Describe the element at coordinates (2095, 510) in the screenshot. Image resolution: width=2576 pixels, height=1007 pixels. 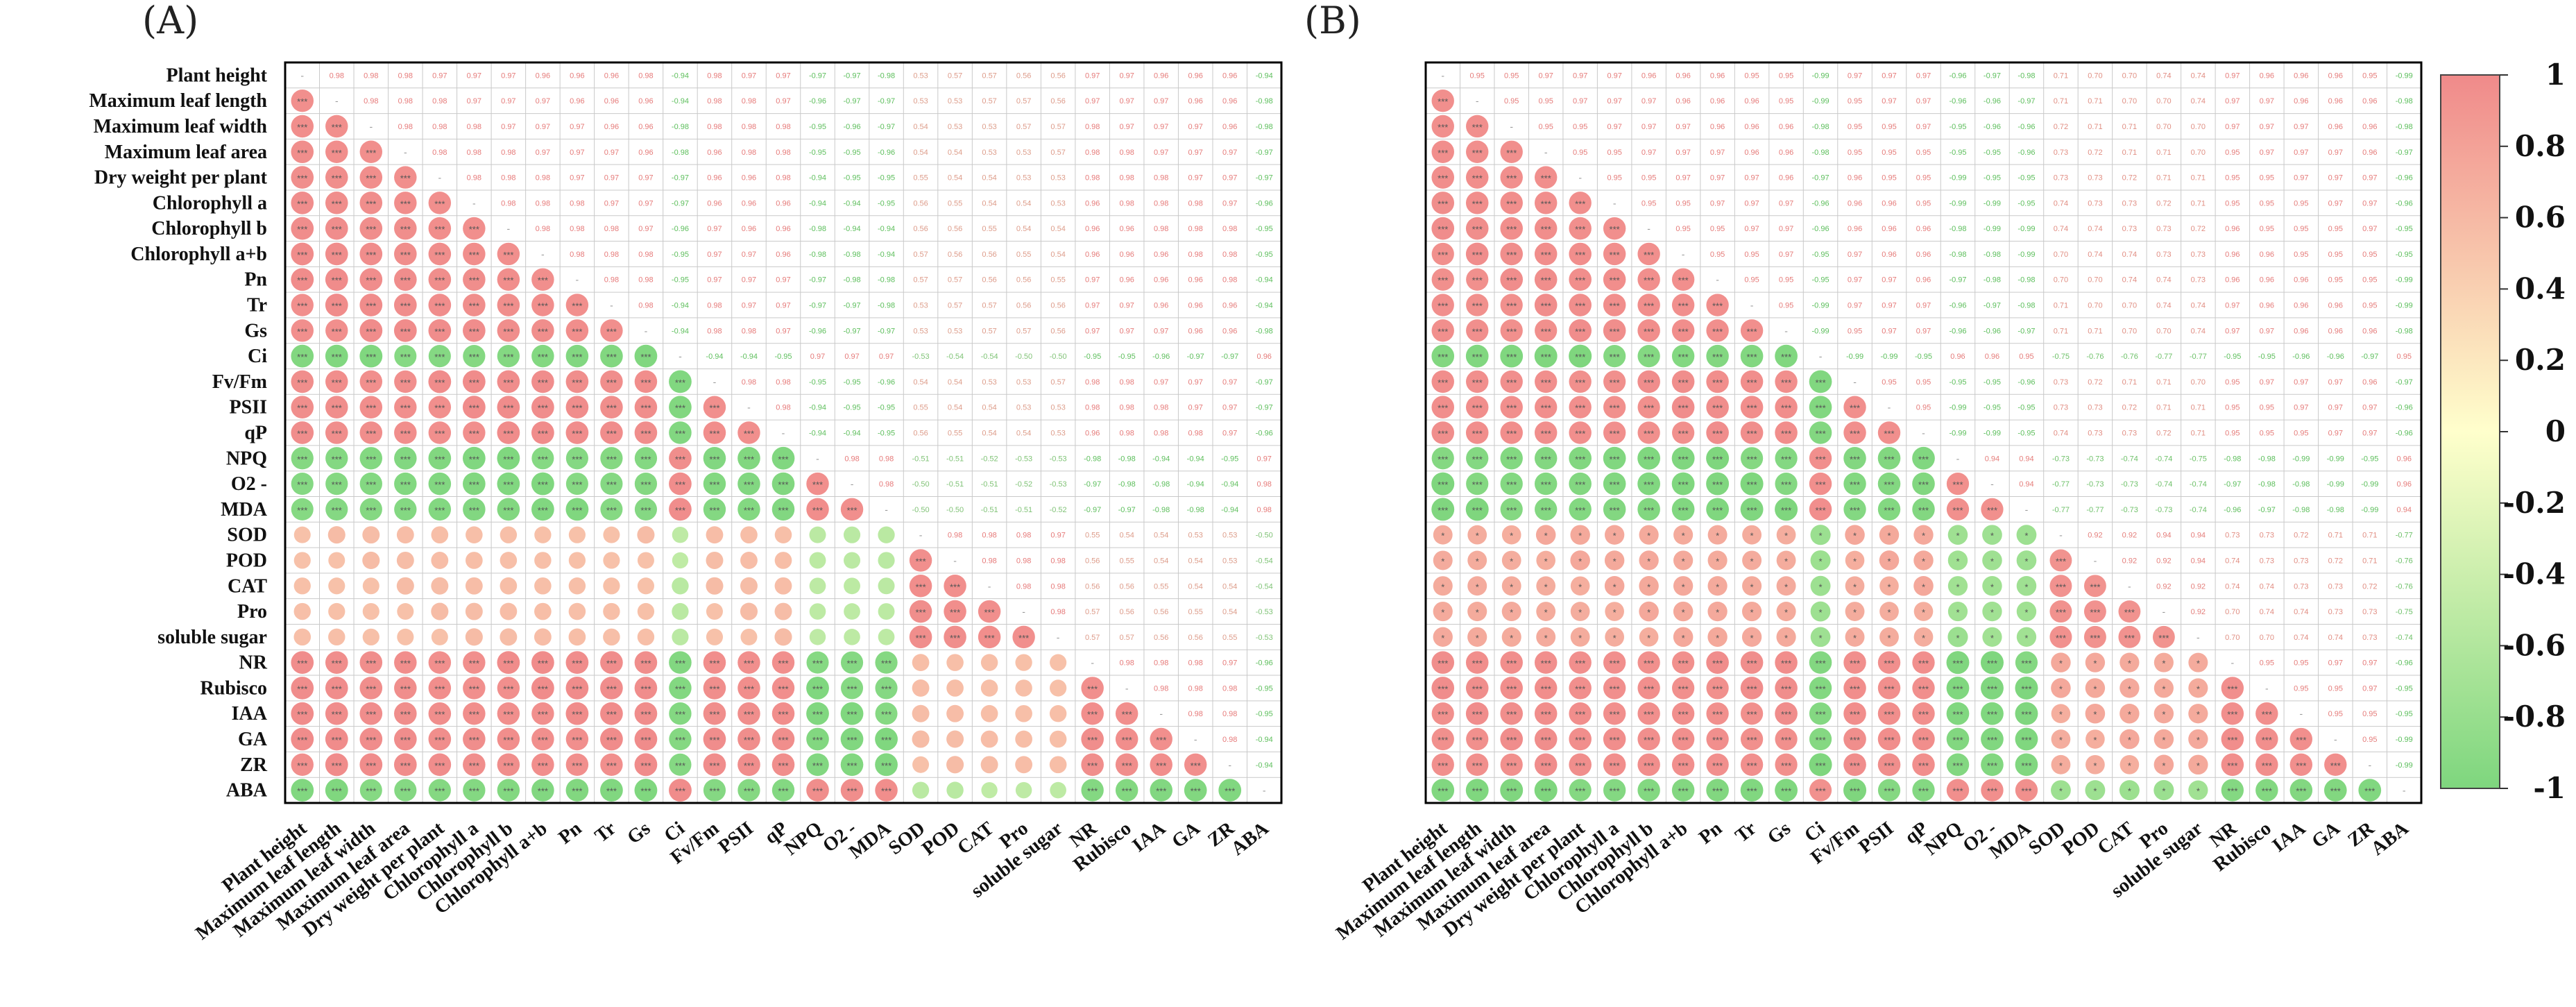
I see `coefficient-label: -0.77` at that location.